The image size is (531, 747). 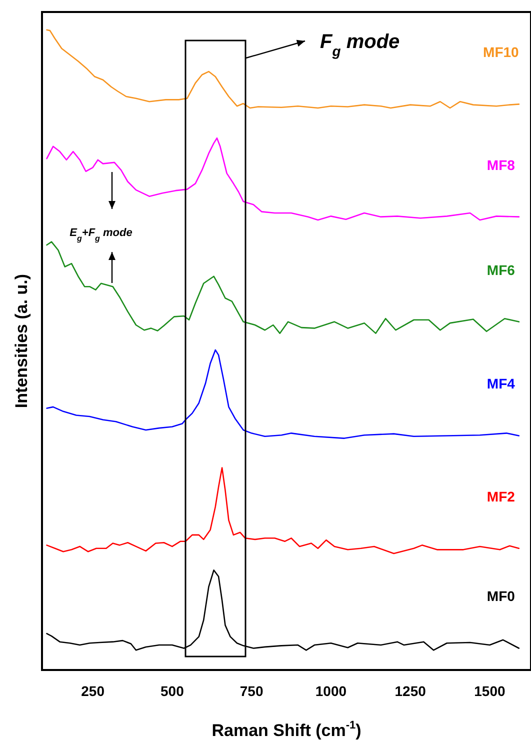 I want to click on text: MF8, so click(x=501, y=164).